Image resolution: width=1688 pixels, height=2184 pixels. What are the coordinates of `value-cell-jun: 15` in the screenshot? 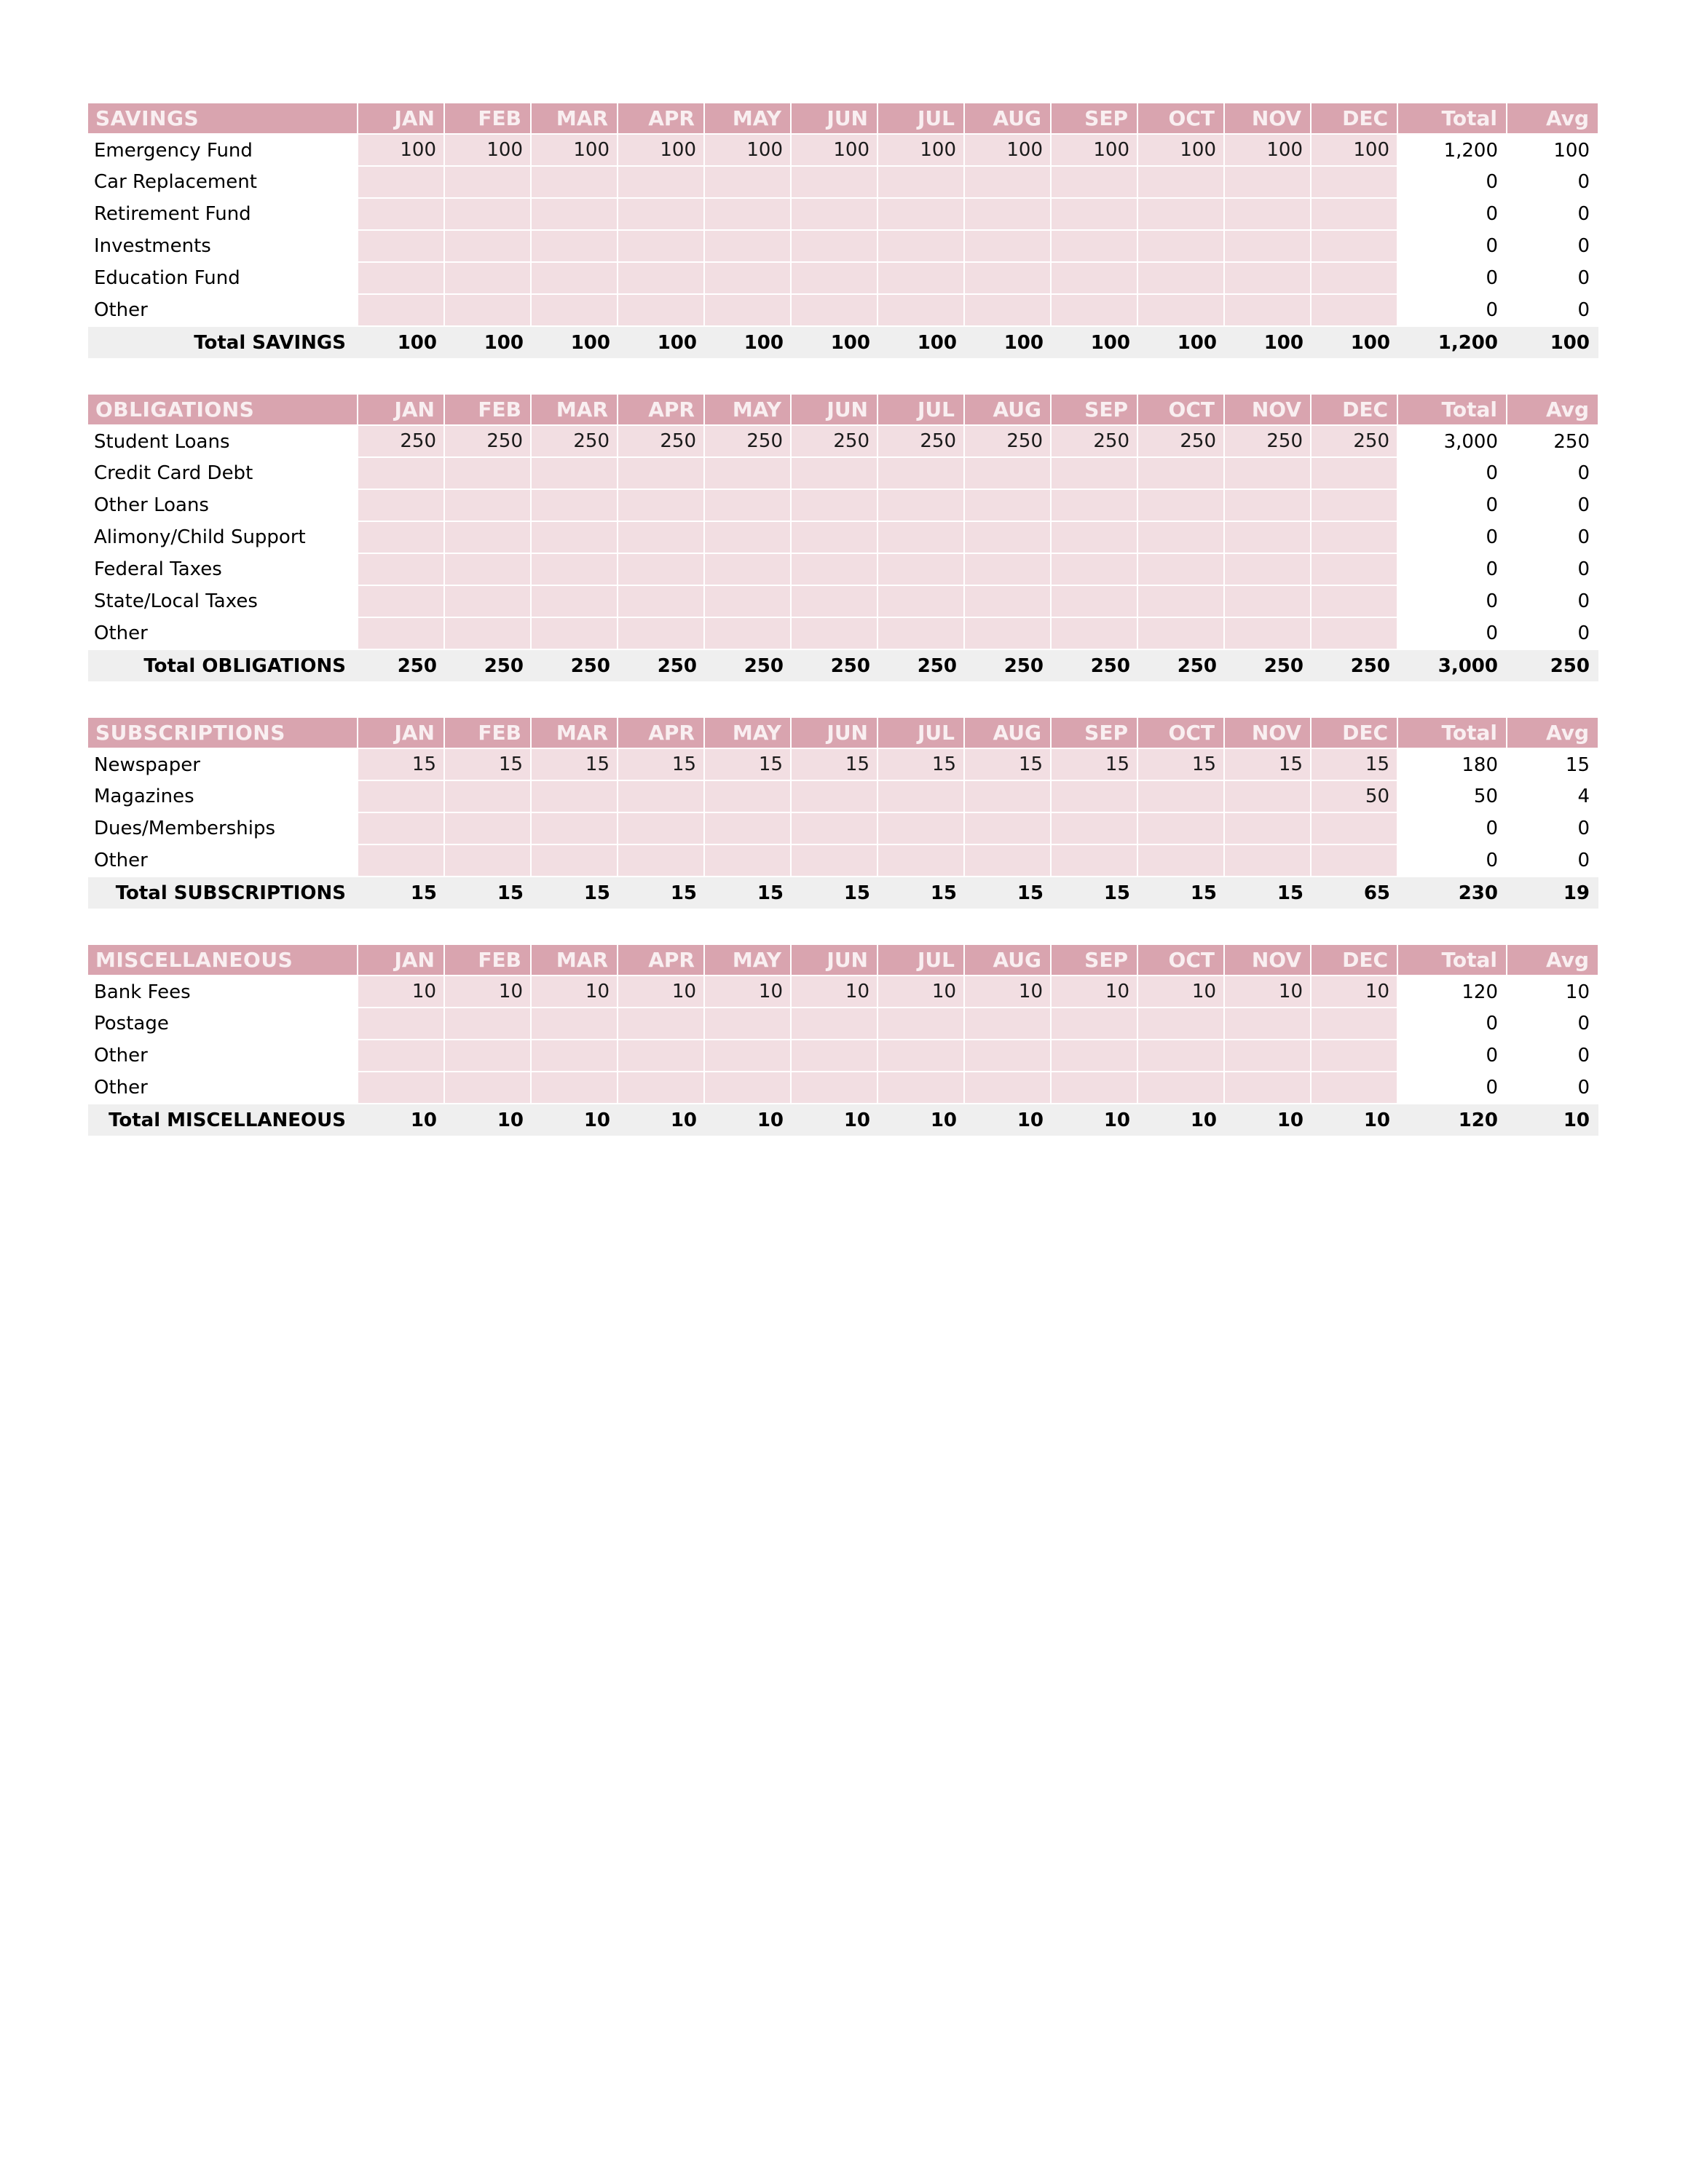 It's located at (834, 764).